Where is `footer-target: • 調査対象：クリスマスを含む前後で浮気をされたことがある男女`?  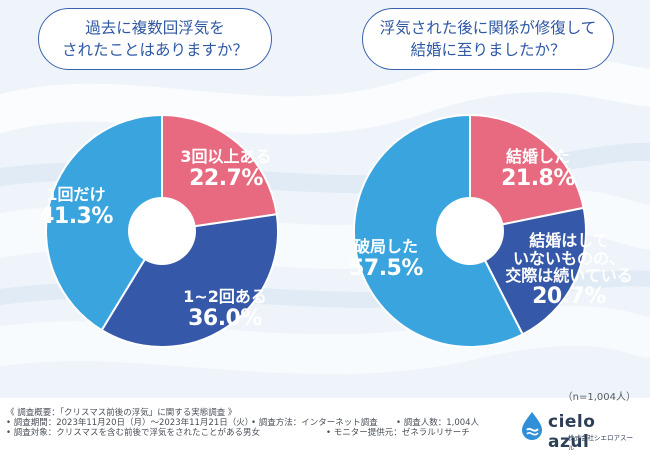
footer-target: • 調査対象：クリスマスを含む前後で浮気をされたことがある男女 is located at coordinates (133, 433).